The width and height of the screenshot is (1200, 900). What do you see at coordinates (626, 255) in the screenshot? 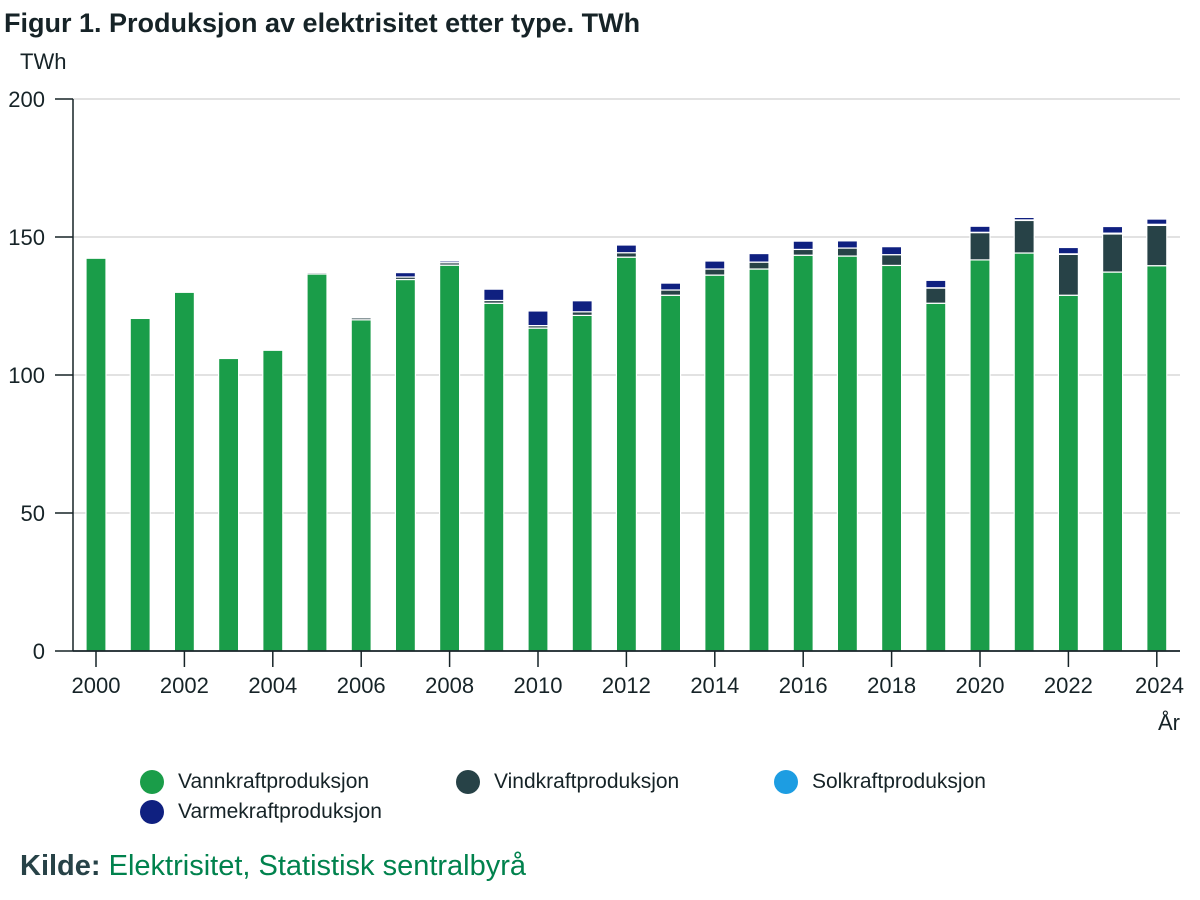
I see `bar-2012-vindkraftproduksjon` at bounding box center [626, 255].